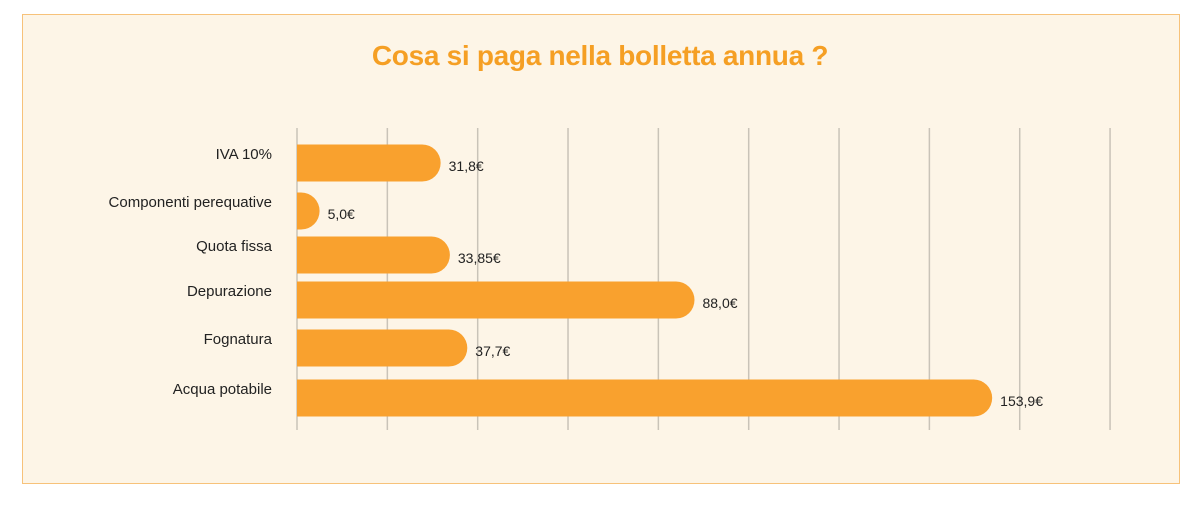 The width and height of the screenshot is (1200, 507). What do you see at coordinates (229, 291) in the screenshot?
I see `category-label: Depurazione` at bounding box center [229, 291].